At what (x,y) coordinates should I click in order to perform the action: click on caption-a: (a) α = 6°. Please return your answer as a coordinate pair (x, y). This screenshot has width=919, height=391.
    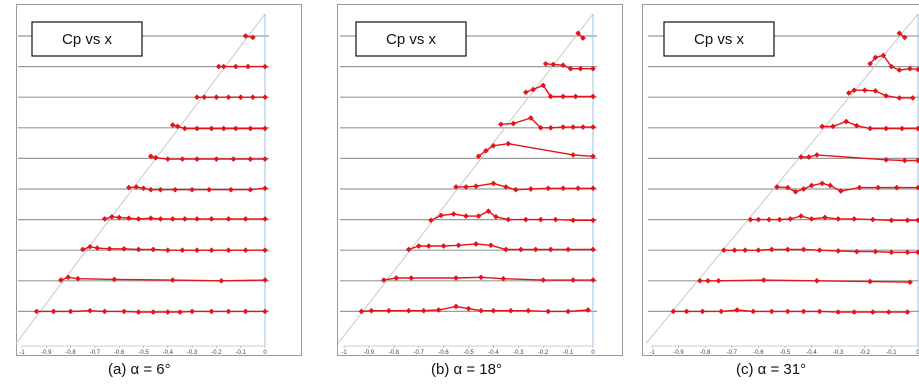
    Looking at the image, I should click on (139, 369).